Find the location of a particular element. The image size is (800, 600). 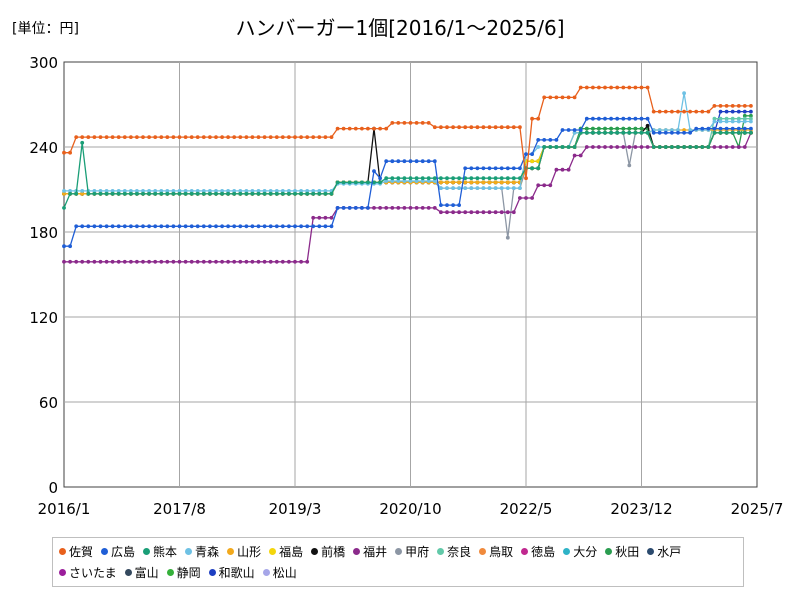

legend-label: 福島 is located at coordinates (291, 552).